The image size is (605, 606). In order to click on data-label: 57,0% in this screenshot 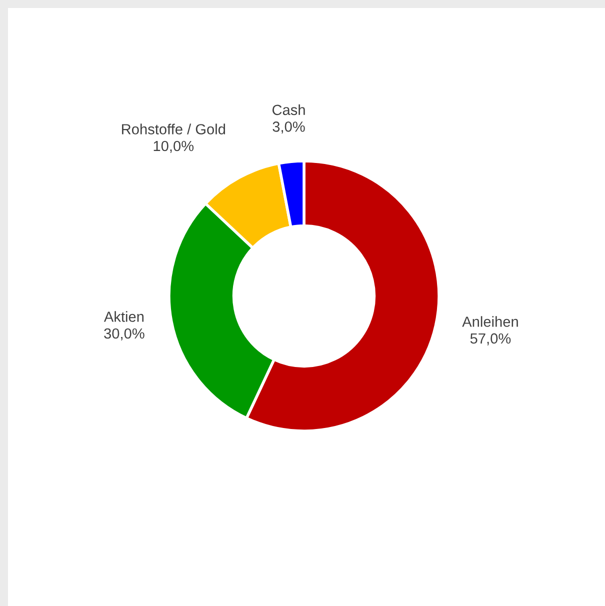, I will do `click(490, 339)`.